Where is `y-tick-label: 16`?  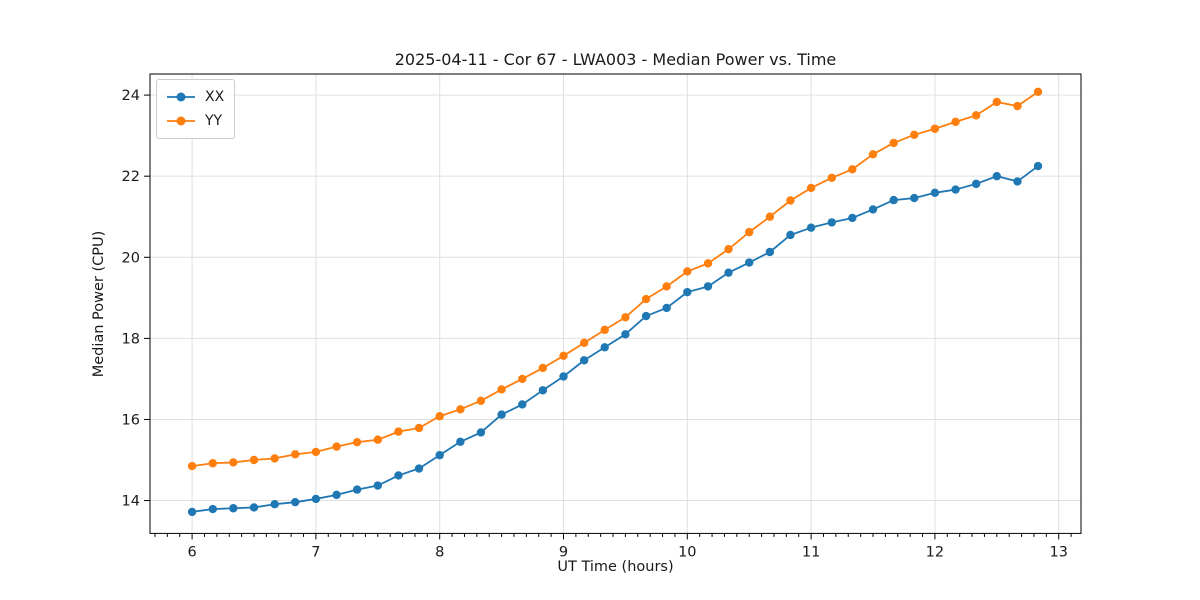 y-tick-label: 16 is located at coordinates (131, 420).